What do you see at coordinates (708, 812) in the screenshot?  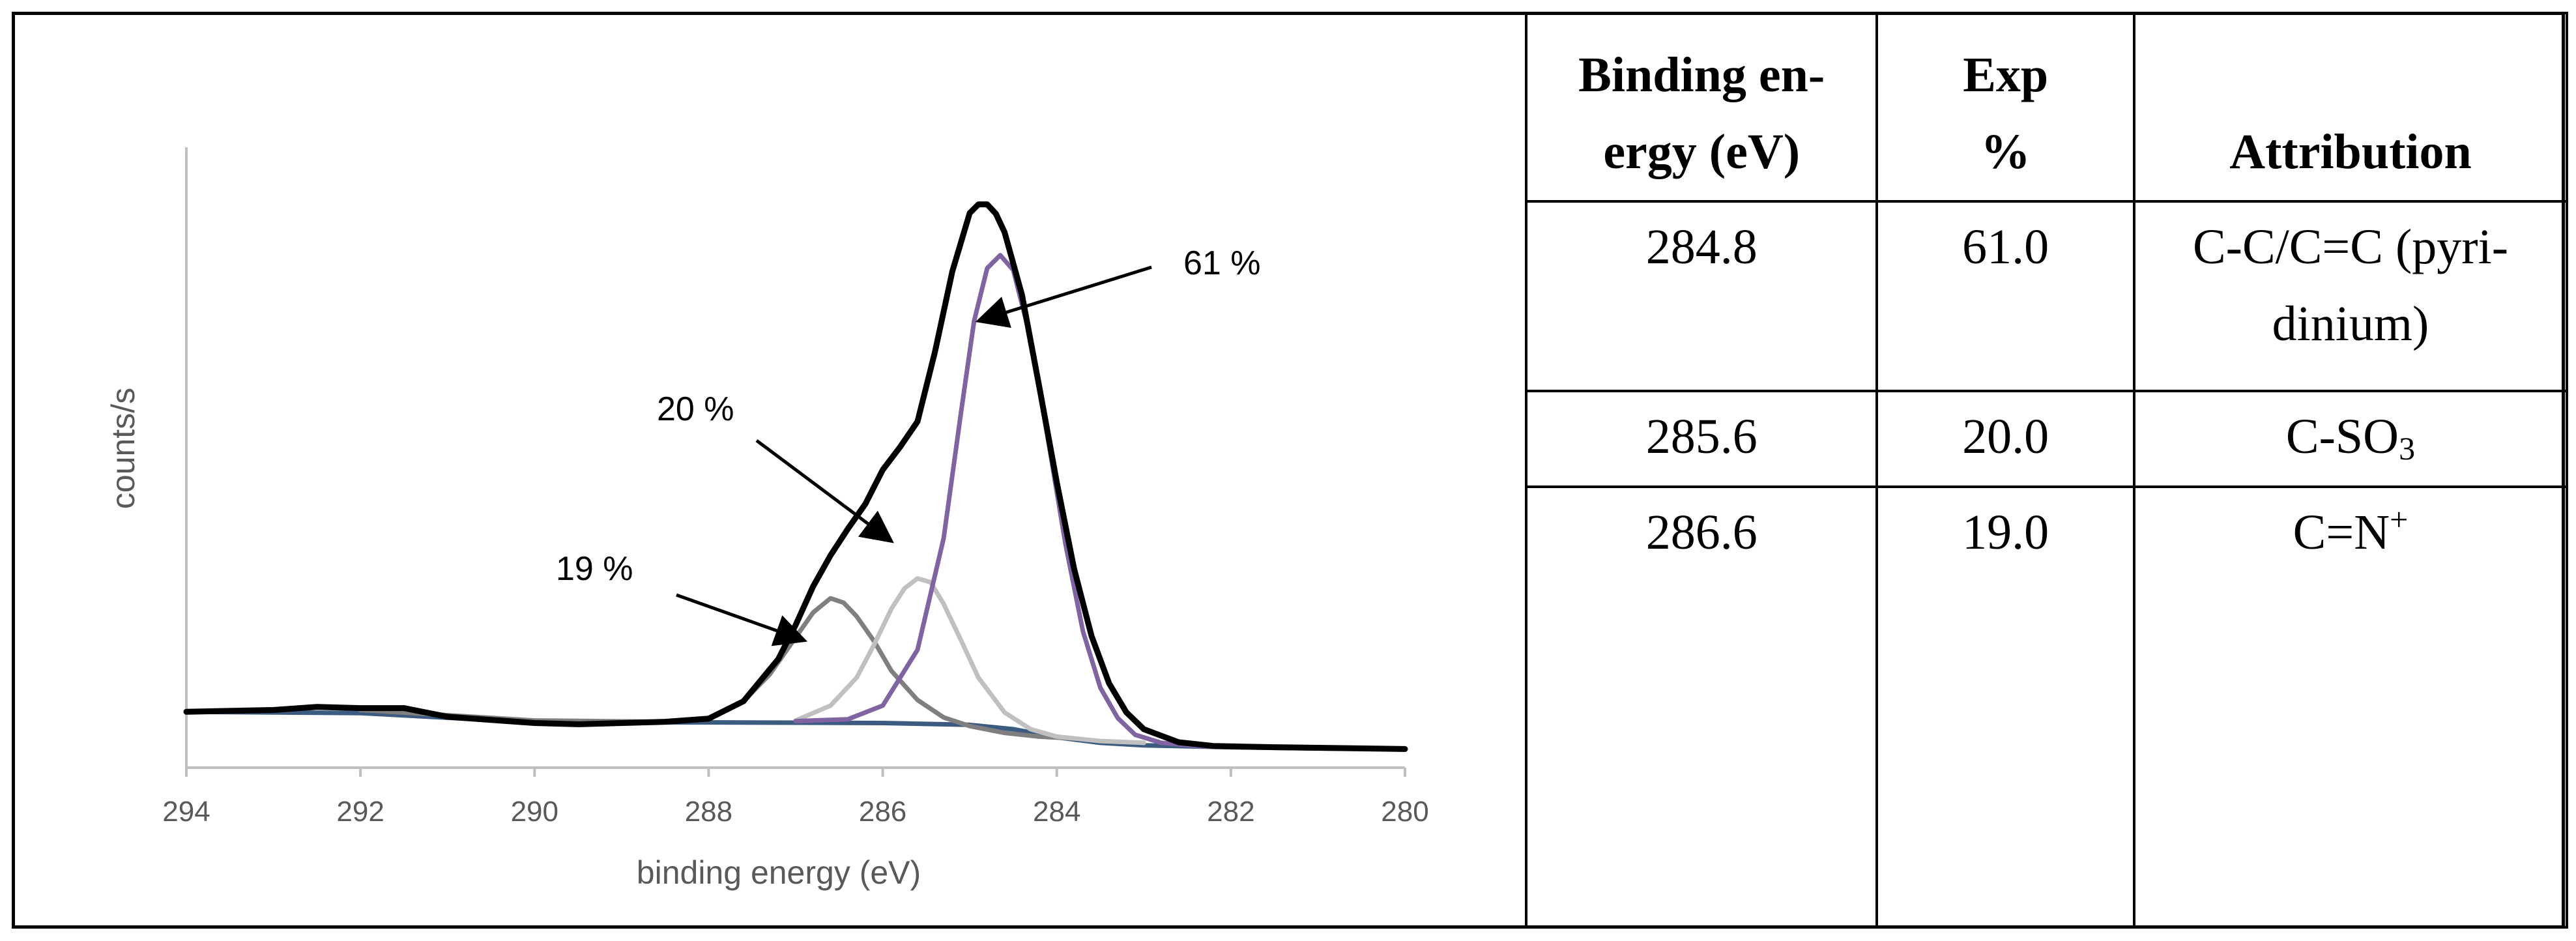 I see `x-tick-label: 288` at bounding box center [708, 812].